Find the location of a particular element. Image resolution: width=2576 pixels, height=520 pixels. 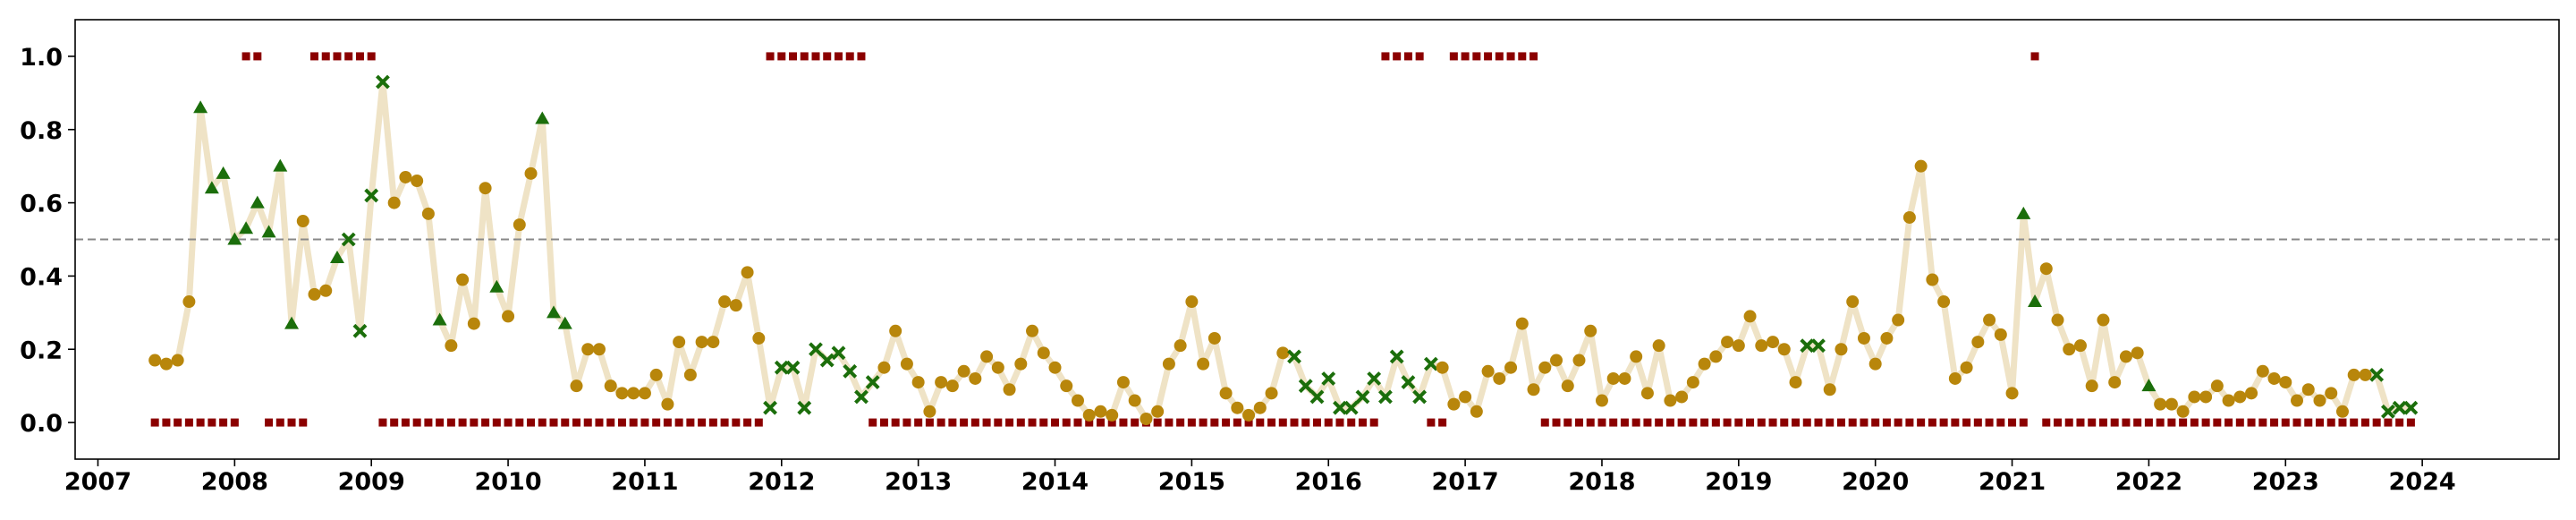

x-tick-label: 2010 is located at coordinates (507, 482).